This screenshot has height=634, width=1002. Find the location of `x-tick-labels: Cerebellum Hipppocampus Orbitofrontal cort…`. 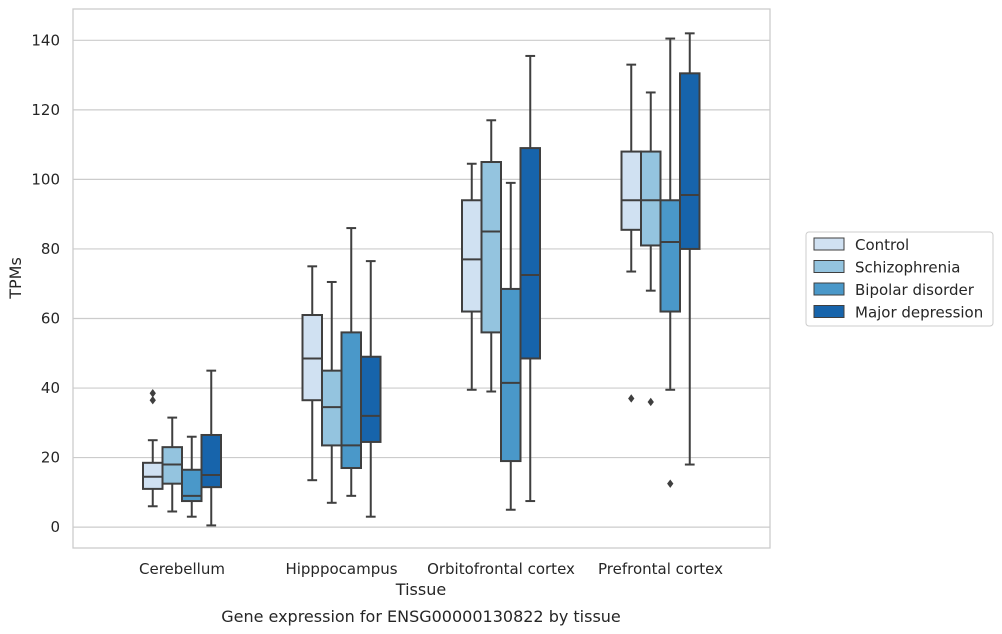

x-tick-labels: Cerebellum Hipppocampus Orbitofrontal cort… is located at coordinates (431, 569).